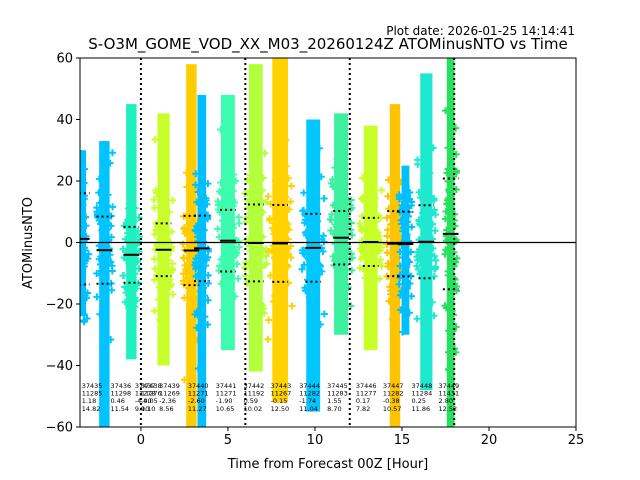 This screenshot has width=640, height=480. I want to click on orbit-annotation-37435: 37435 11285 1.18 14.82, so click(92, 397).